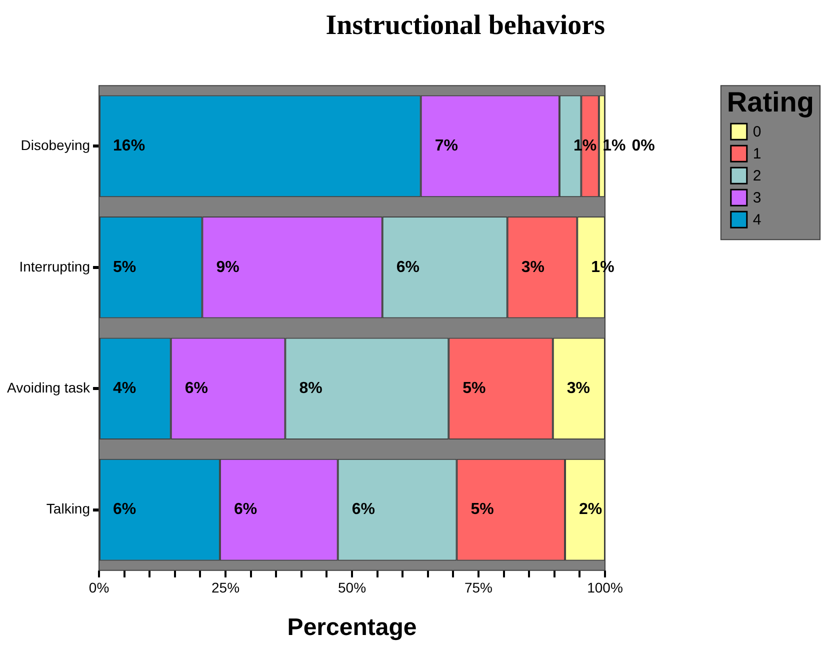  I want to click on y-tick-label: Disobeying, so click(55, 145).